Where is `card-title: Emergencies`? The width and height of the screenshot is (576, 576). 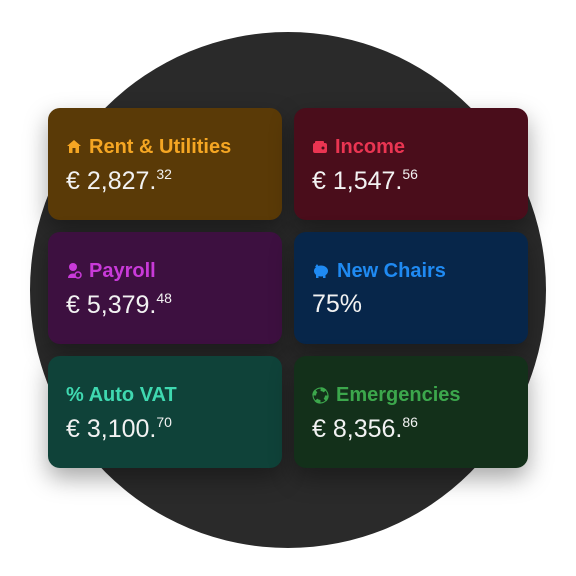 card-title: Emergencies is located at coordinates (398, 394).